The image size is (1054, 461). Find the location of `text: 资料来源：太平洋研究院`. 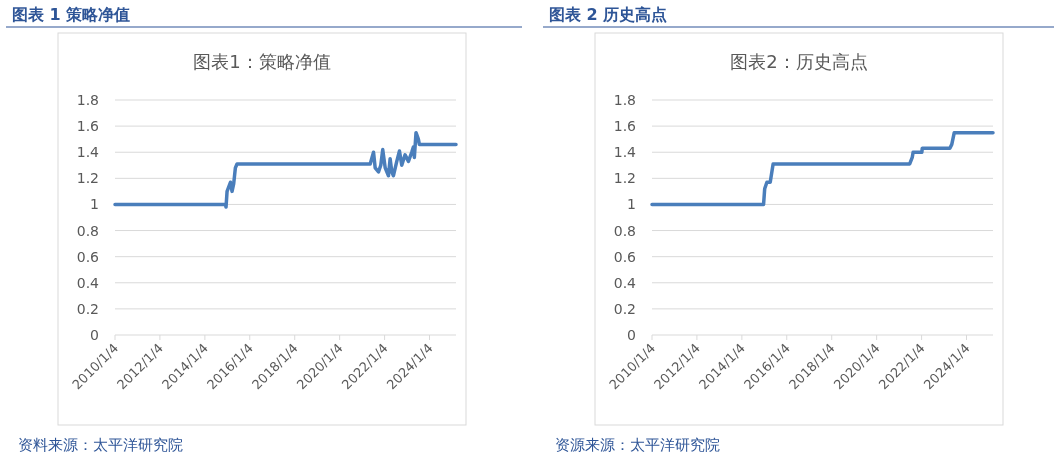

text: 资料来源：太平洋研究院 is located at coordinates (100, 445).